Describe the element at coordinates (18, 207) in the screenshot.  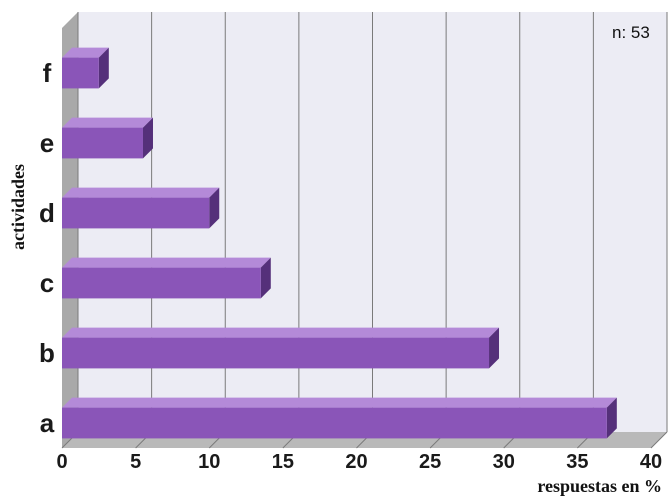
I see `y-axis-title: actividades` at that location.